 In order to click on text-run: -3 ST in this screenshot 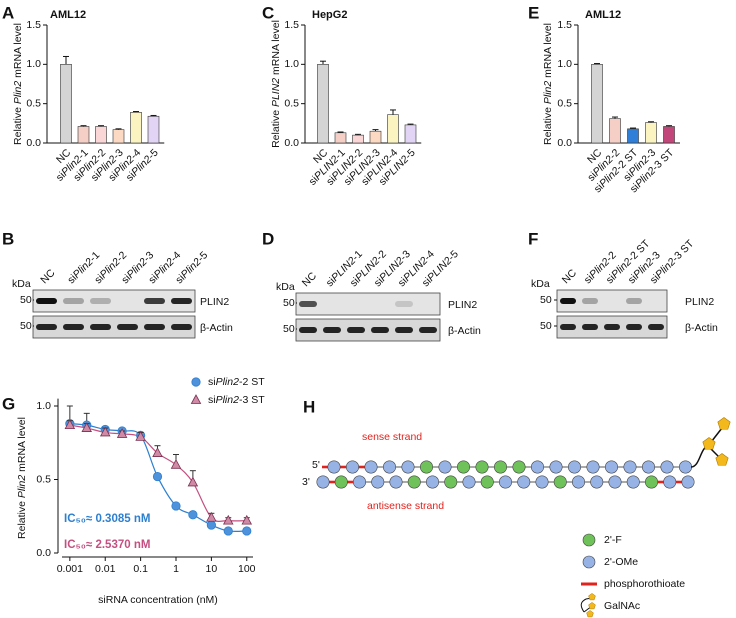, I will do `click(682, 250)`.